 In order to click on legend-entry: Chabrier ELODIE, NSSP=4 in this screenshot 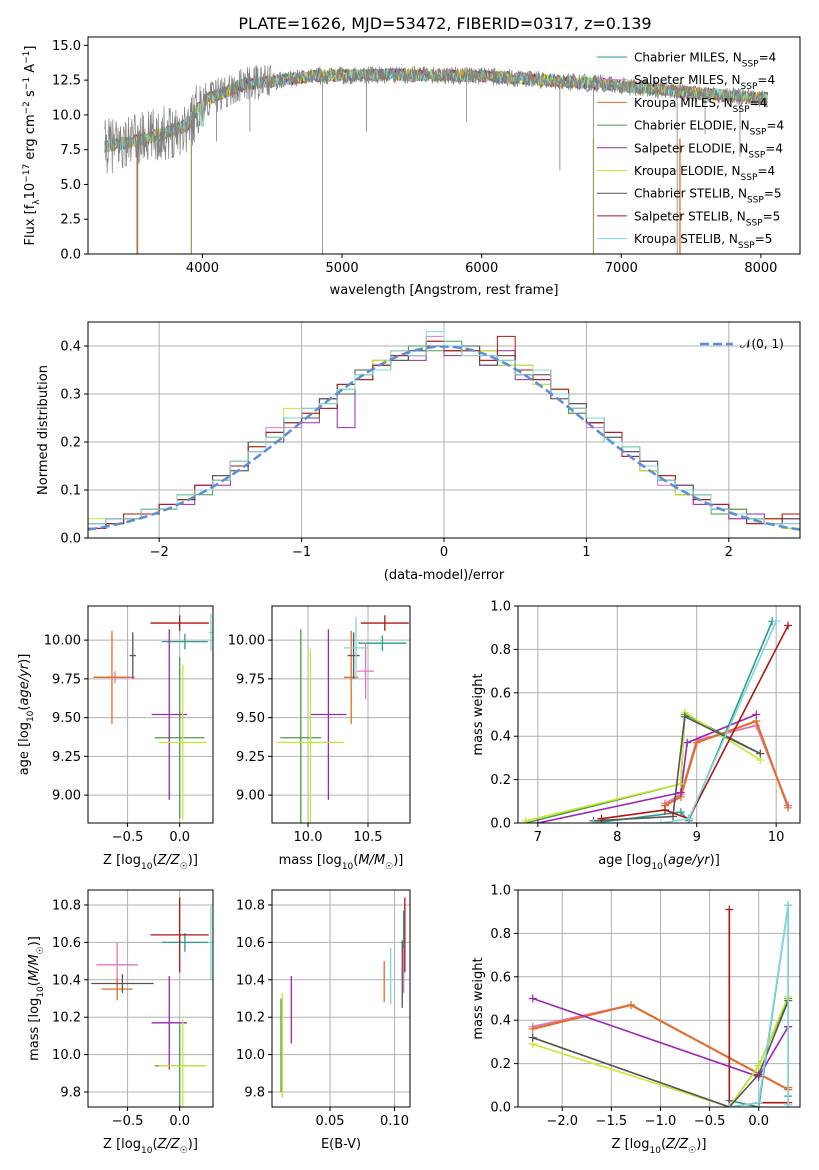, I will do `click(709, 128)`.